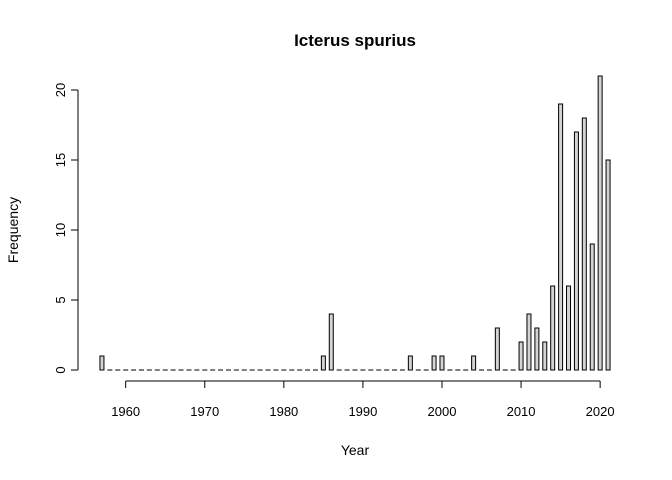 Image resolution: width=672 pixels, height=480 pixels. I want to click on bar-2017, so click(576, 251).